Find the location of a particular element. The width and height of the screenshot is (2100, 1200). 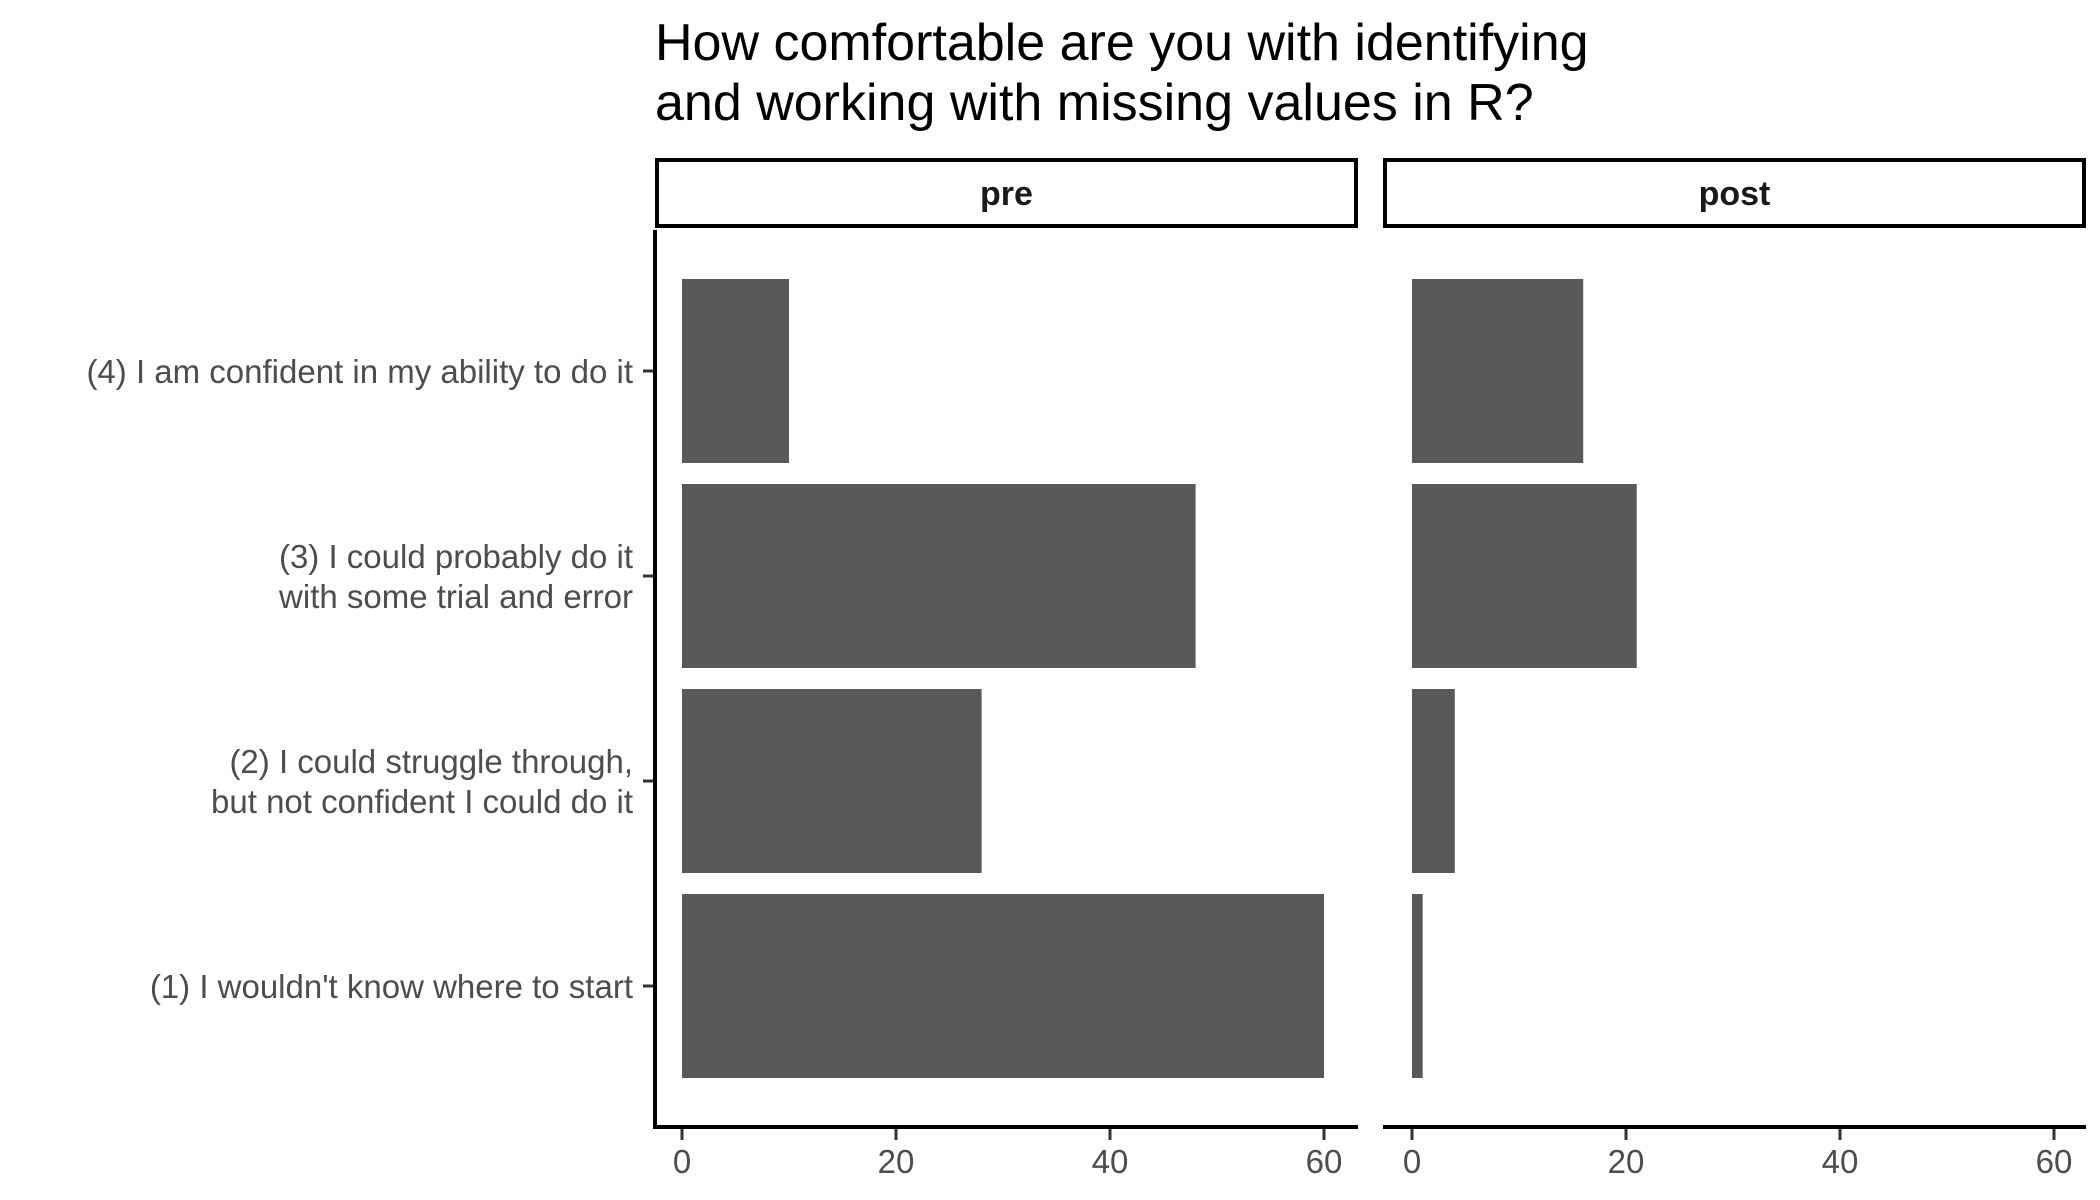

facet-strip-label: post is located at coordinates (1735, 194).